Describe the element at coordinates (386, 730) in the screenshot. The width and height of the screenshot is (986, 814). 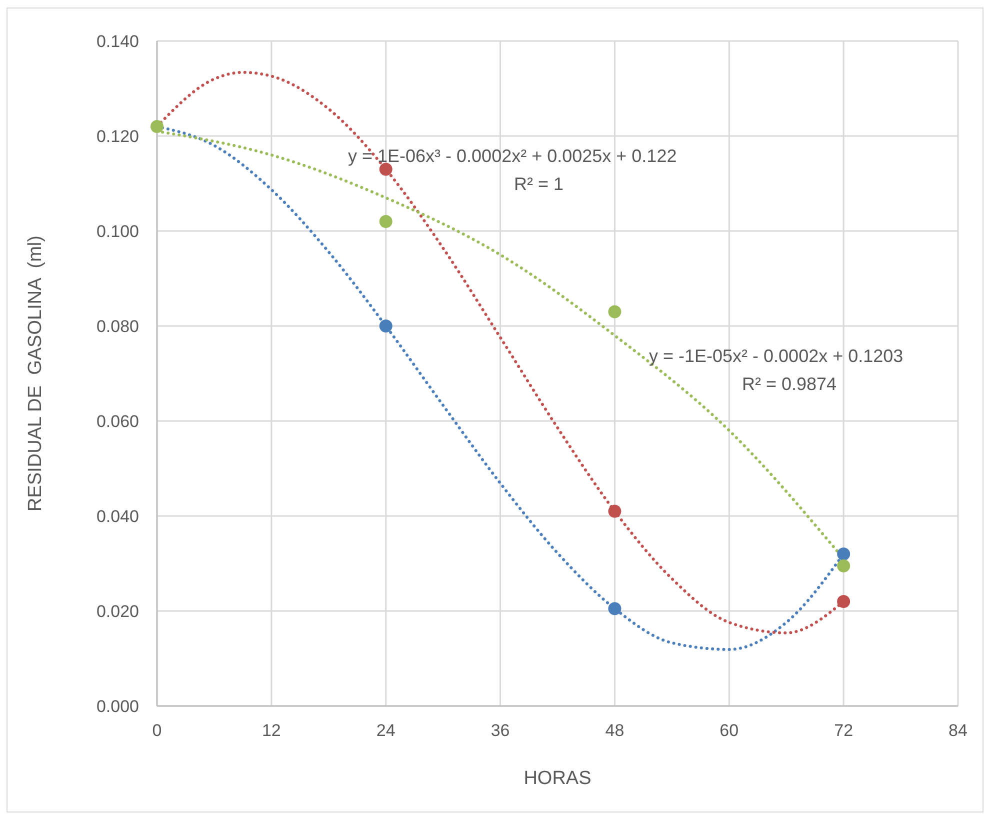
I see `x-tick-label: 24` at that location.